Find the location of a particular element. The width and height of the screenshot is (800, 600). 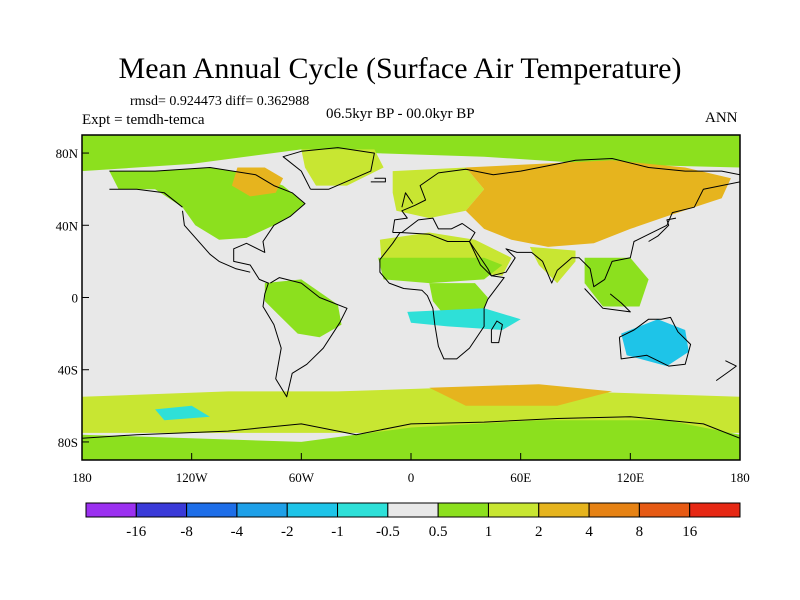

region-antarctic-land is located at coordinates (411, 440).